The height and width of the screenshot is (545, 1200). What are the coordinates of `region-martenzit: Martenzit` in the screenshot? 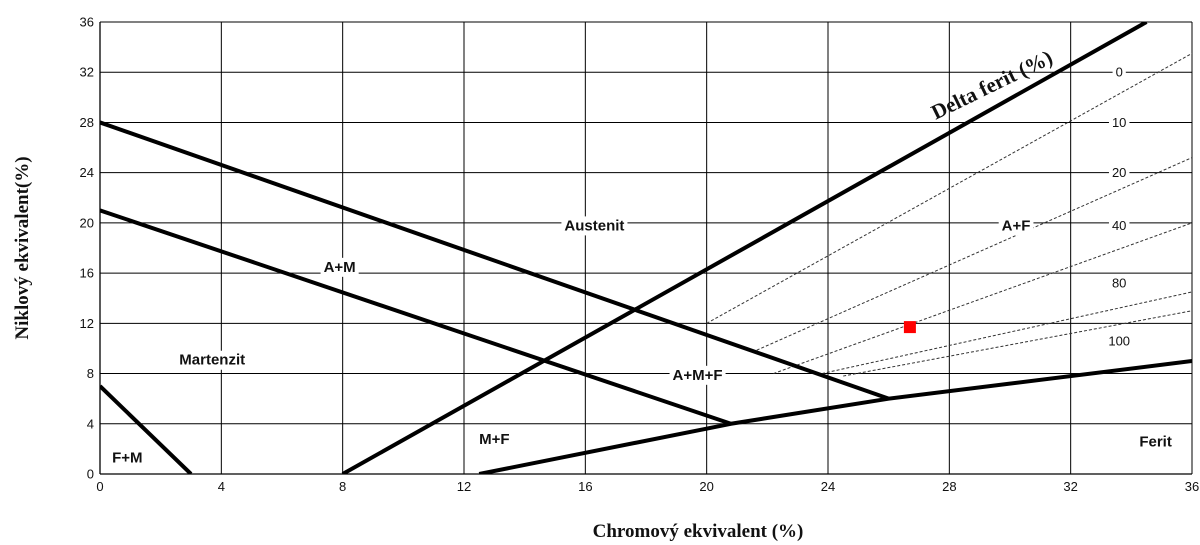 It's located at (212, 360).